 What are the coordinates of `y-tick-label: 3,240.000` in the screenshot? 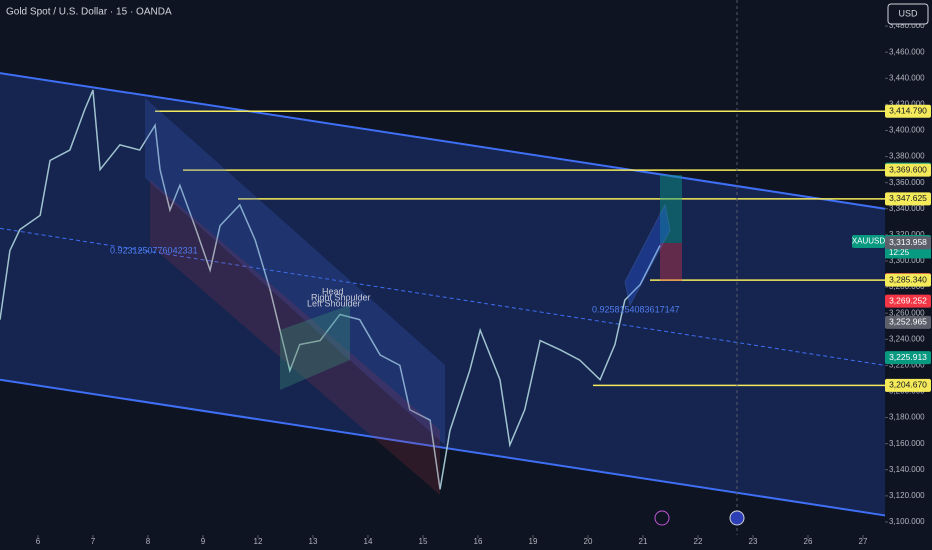 It's located at (907, 338).